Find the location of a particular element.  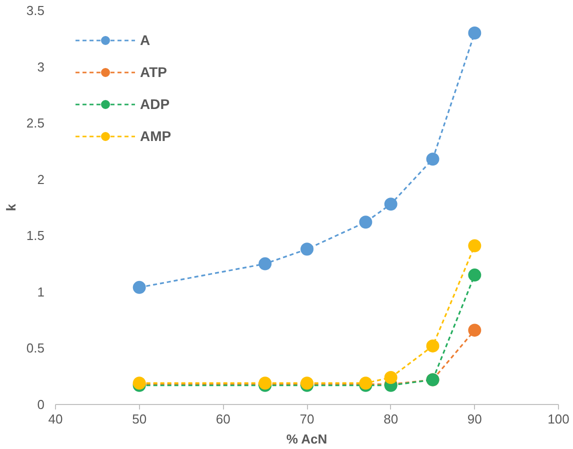

y-tick-label: 3 is located at coordinates (41, 66).